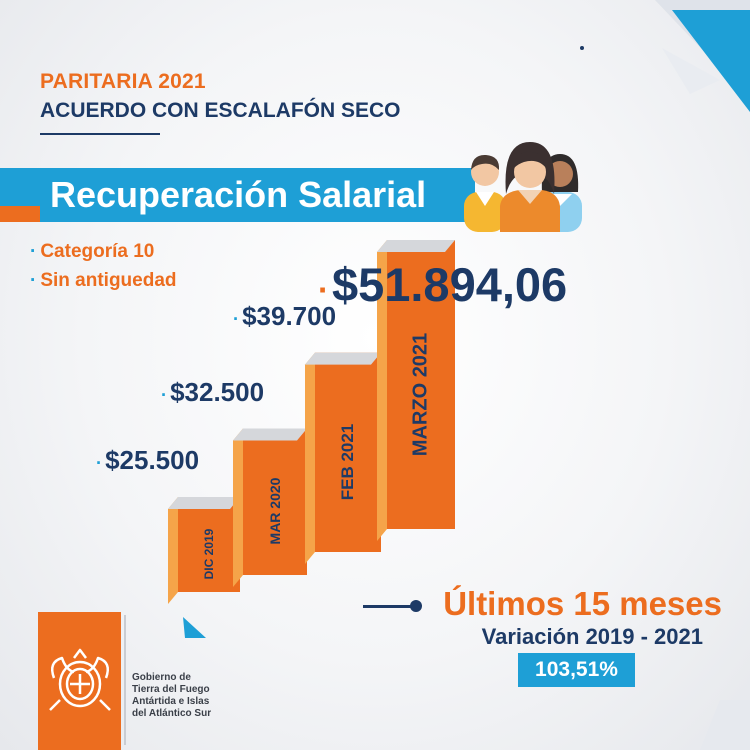  I want to click on decor-dot, so click(582, 48).